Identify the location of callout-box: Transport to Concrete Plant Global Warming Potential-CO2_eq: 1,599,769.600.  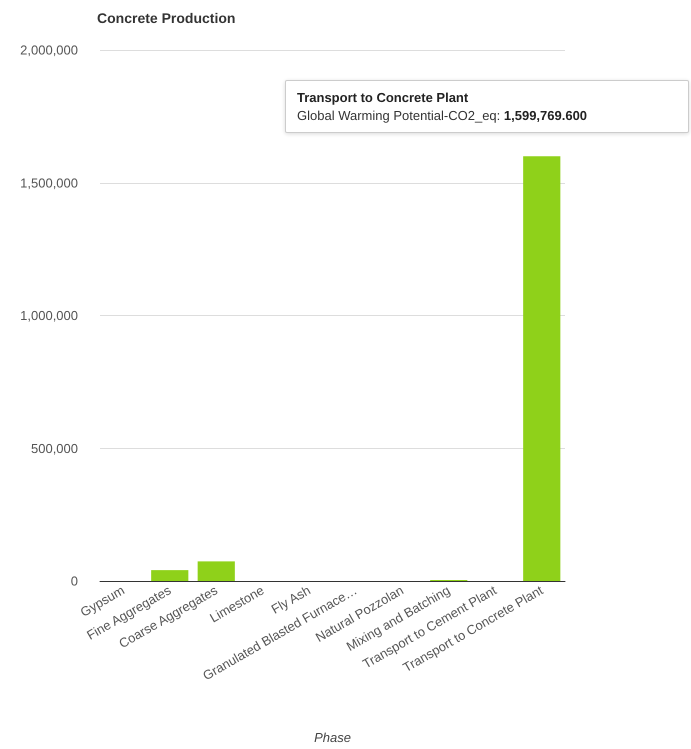
(487, 107).